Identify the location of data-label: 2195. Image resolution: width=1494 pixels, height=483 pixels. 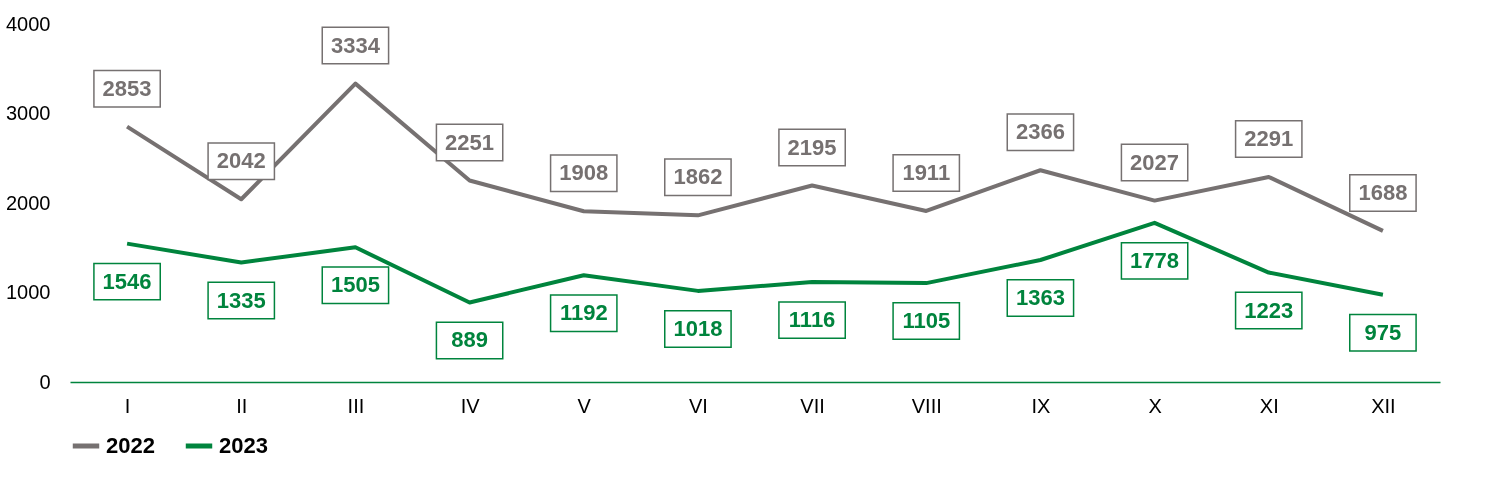
(812, 147).